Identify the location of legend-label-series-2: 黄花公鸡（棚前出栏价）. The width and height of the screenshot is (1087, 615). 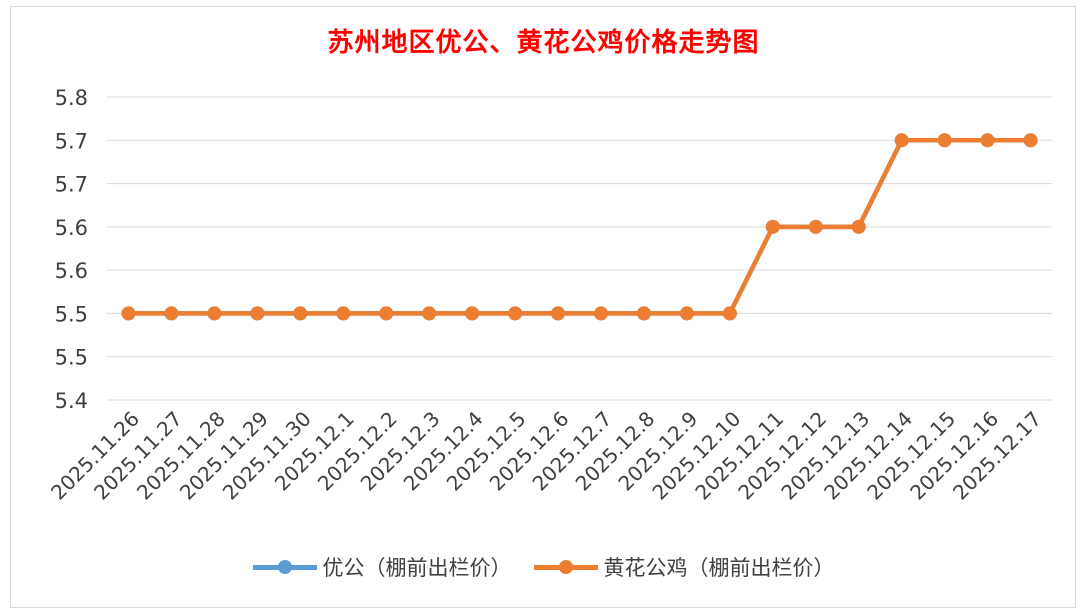
(719, 568).